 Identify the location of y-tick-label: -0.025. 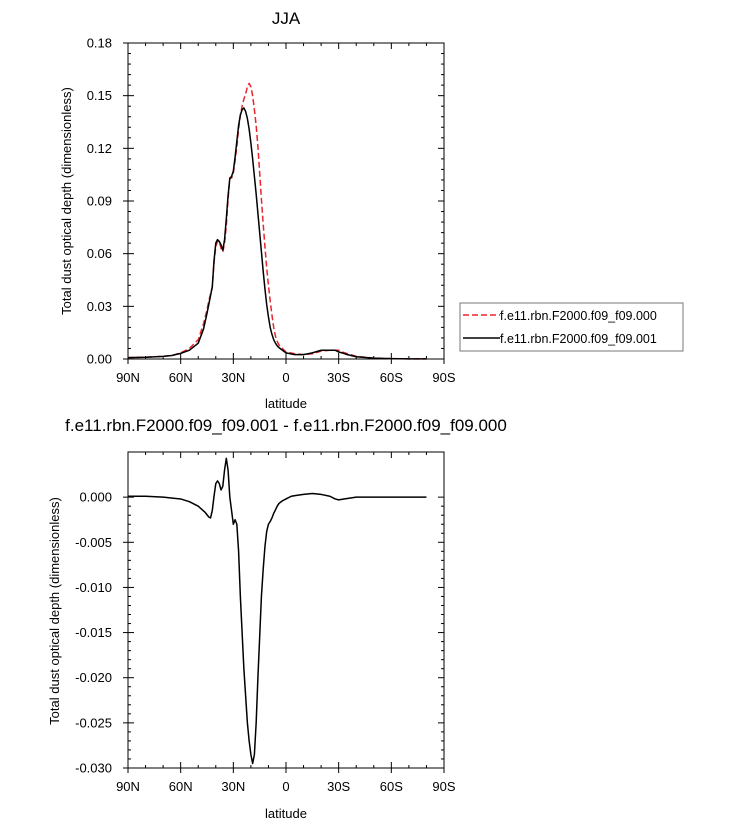
(93, 722).